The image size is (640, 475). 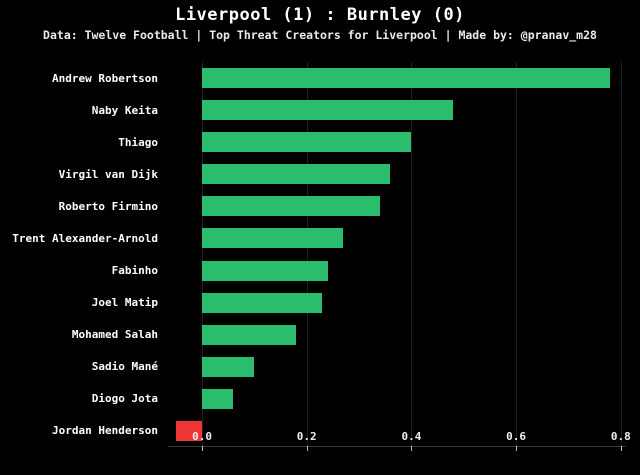 I want to click on table-row: Jordan Henderson, so click(x=313, y=431).